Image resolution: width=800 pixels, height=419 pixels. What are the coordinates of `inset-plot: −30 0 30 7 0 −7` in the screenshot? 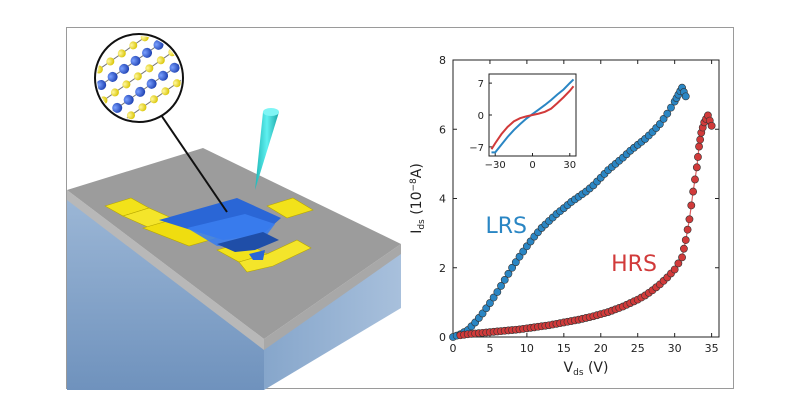 It's located at (523, 122).